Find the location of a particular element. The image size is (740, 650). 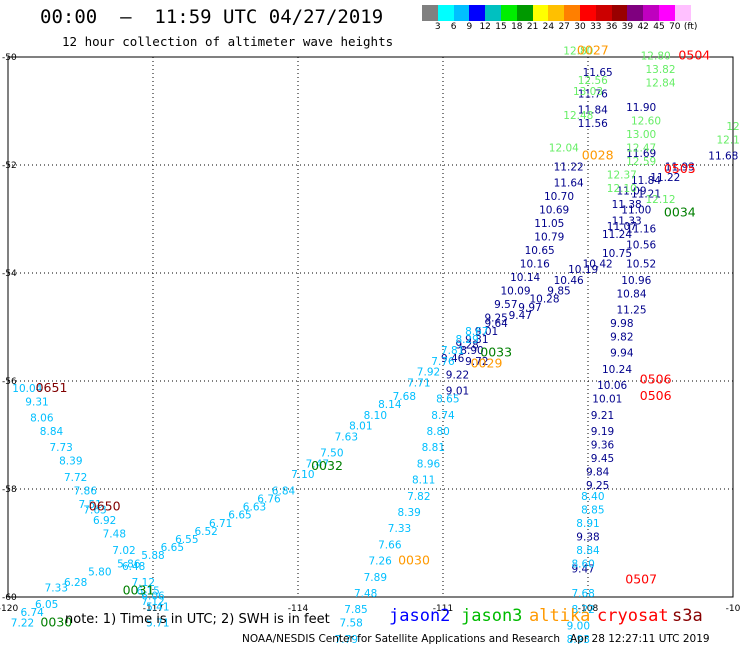

wave-height-label: 8.01 is located at coordinates (360, 427).